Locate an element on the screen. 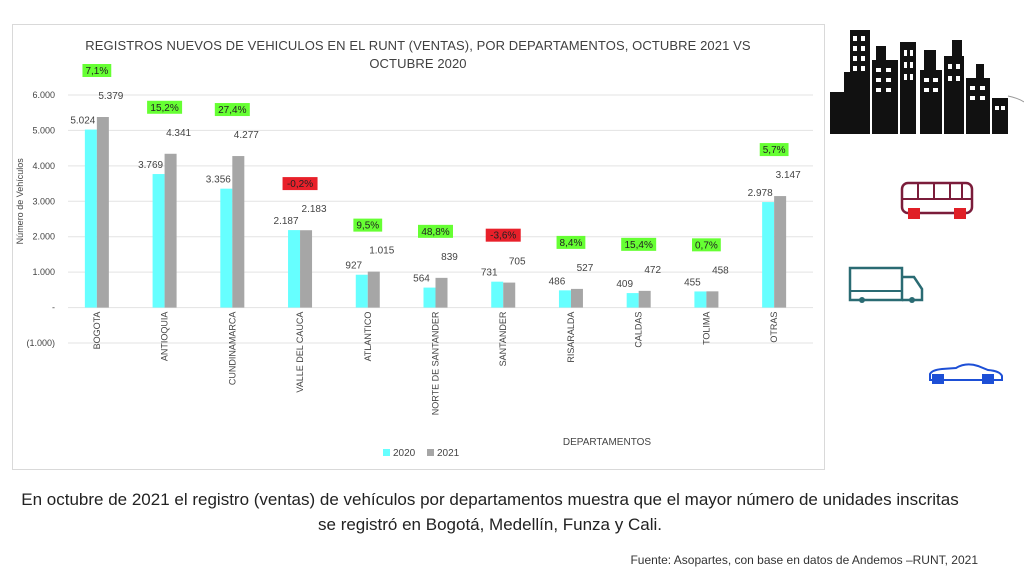  growth-label: 15,2% is located at coordinates (164, 108).